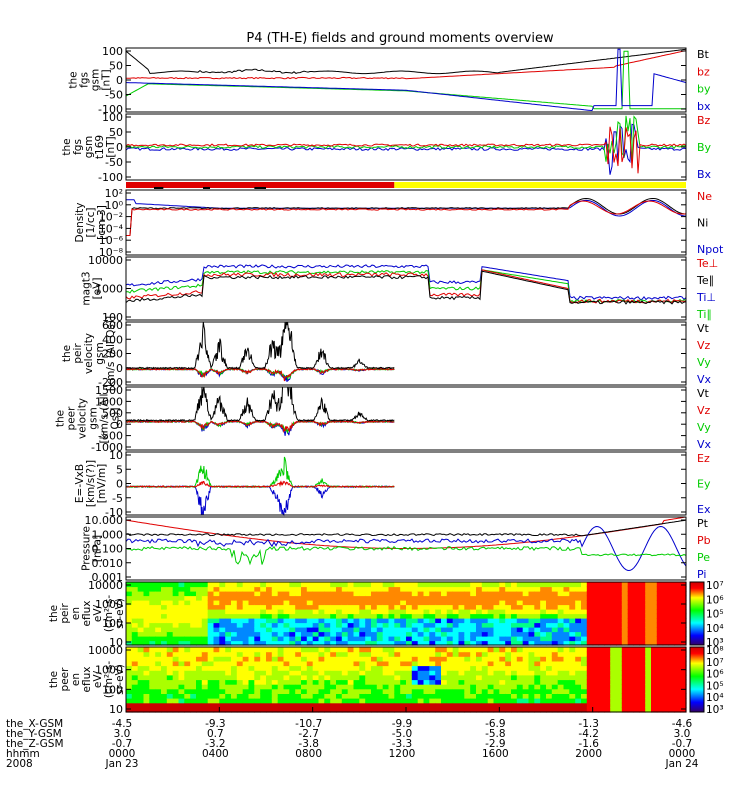 The height and width of the screenshot is (804, 750). Describe the element at coordinates (107, 447) in the screenshot. I see `y-tick-label: -1000` at that location.